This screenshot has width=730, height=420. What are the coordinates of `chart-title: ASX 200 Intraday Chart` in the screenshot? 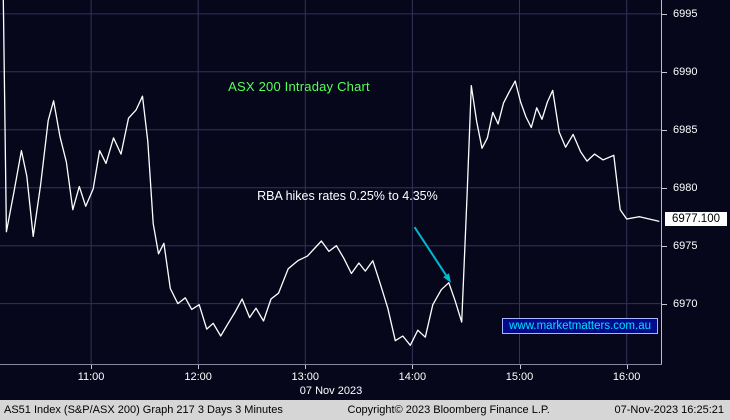 It's located at (299, 86).